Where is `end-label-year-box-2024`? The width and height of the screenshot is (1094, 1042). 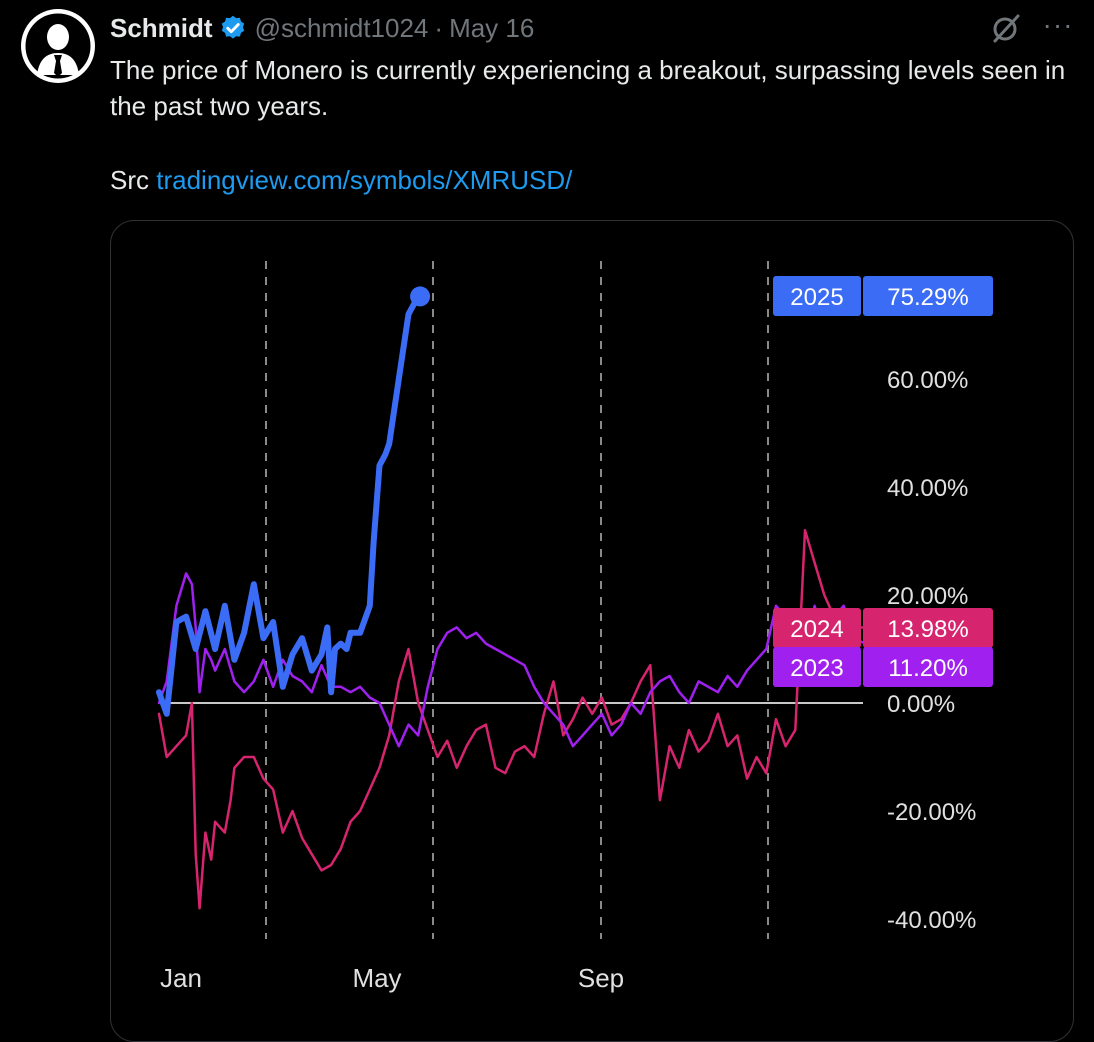
end-label-year-box-2024 is located at coordinates (817, 628).